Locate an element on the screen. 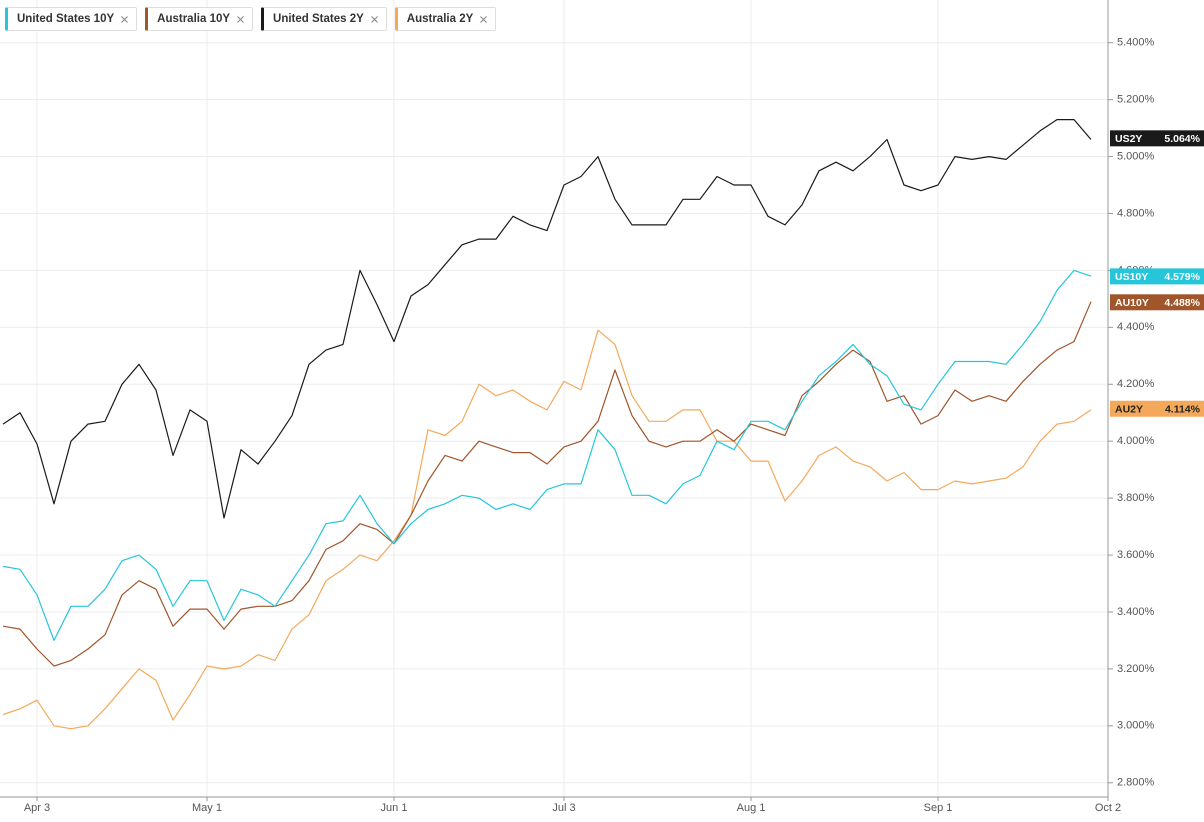 Image resolution: width=1204 pixels, height=822 pixels. tag-value: 4.579% is located at coordinates (1182, 277).